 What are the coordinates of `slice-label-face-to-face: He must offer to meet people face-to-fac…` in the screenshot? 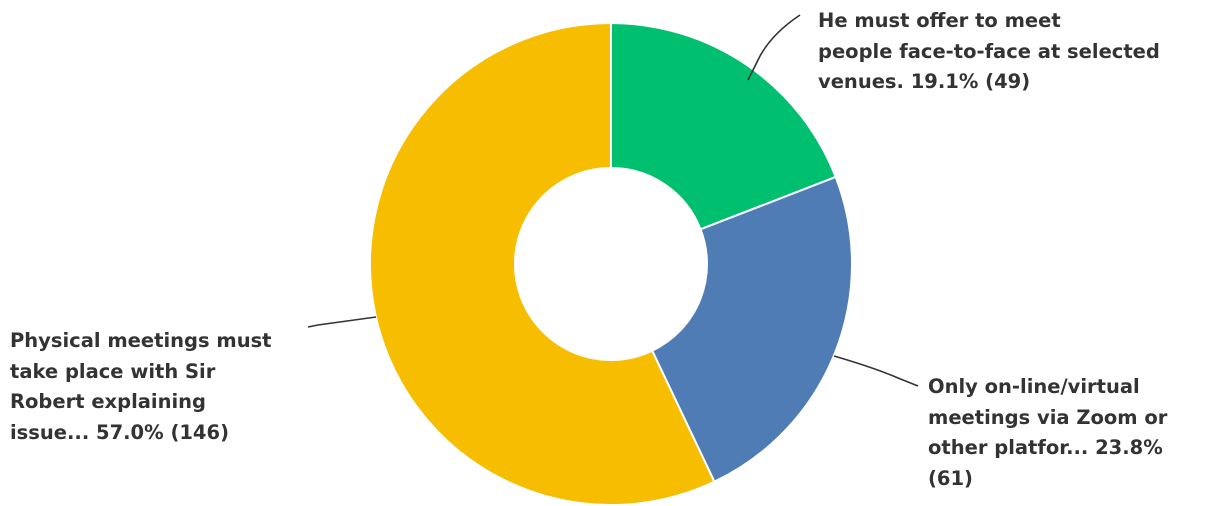 It's located at (989, 51).